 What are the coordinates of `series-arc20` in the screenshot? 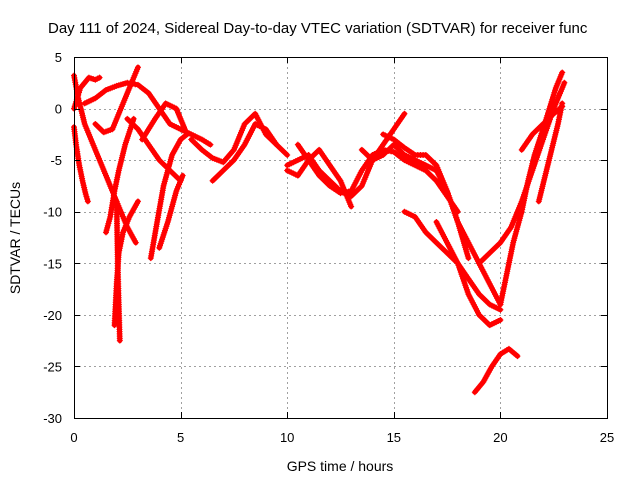 It's located at (452, 260).